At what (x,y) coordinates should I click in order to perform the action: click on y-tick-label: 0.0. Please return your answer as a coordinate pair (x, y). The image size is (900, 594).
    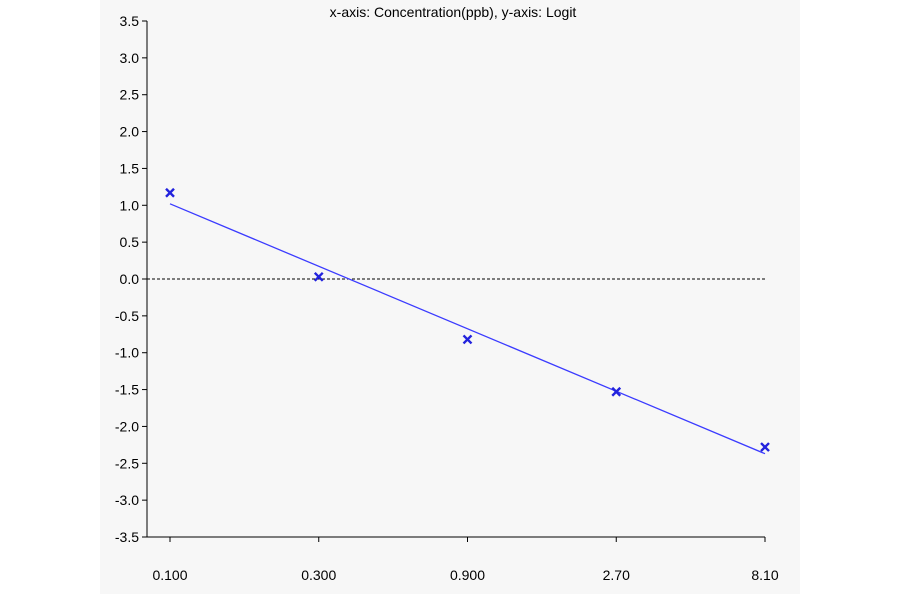
    Looking at the image, I should click on (130, 279).